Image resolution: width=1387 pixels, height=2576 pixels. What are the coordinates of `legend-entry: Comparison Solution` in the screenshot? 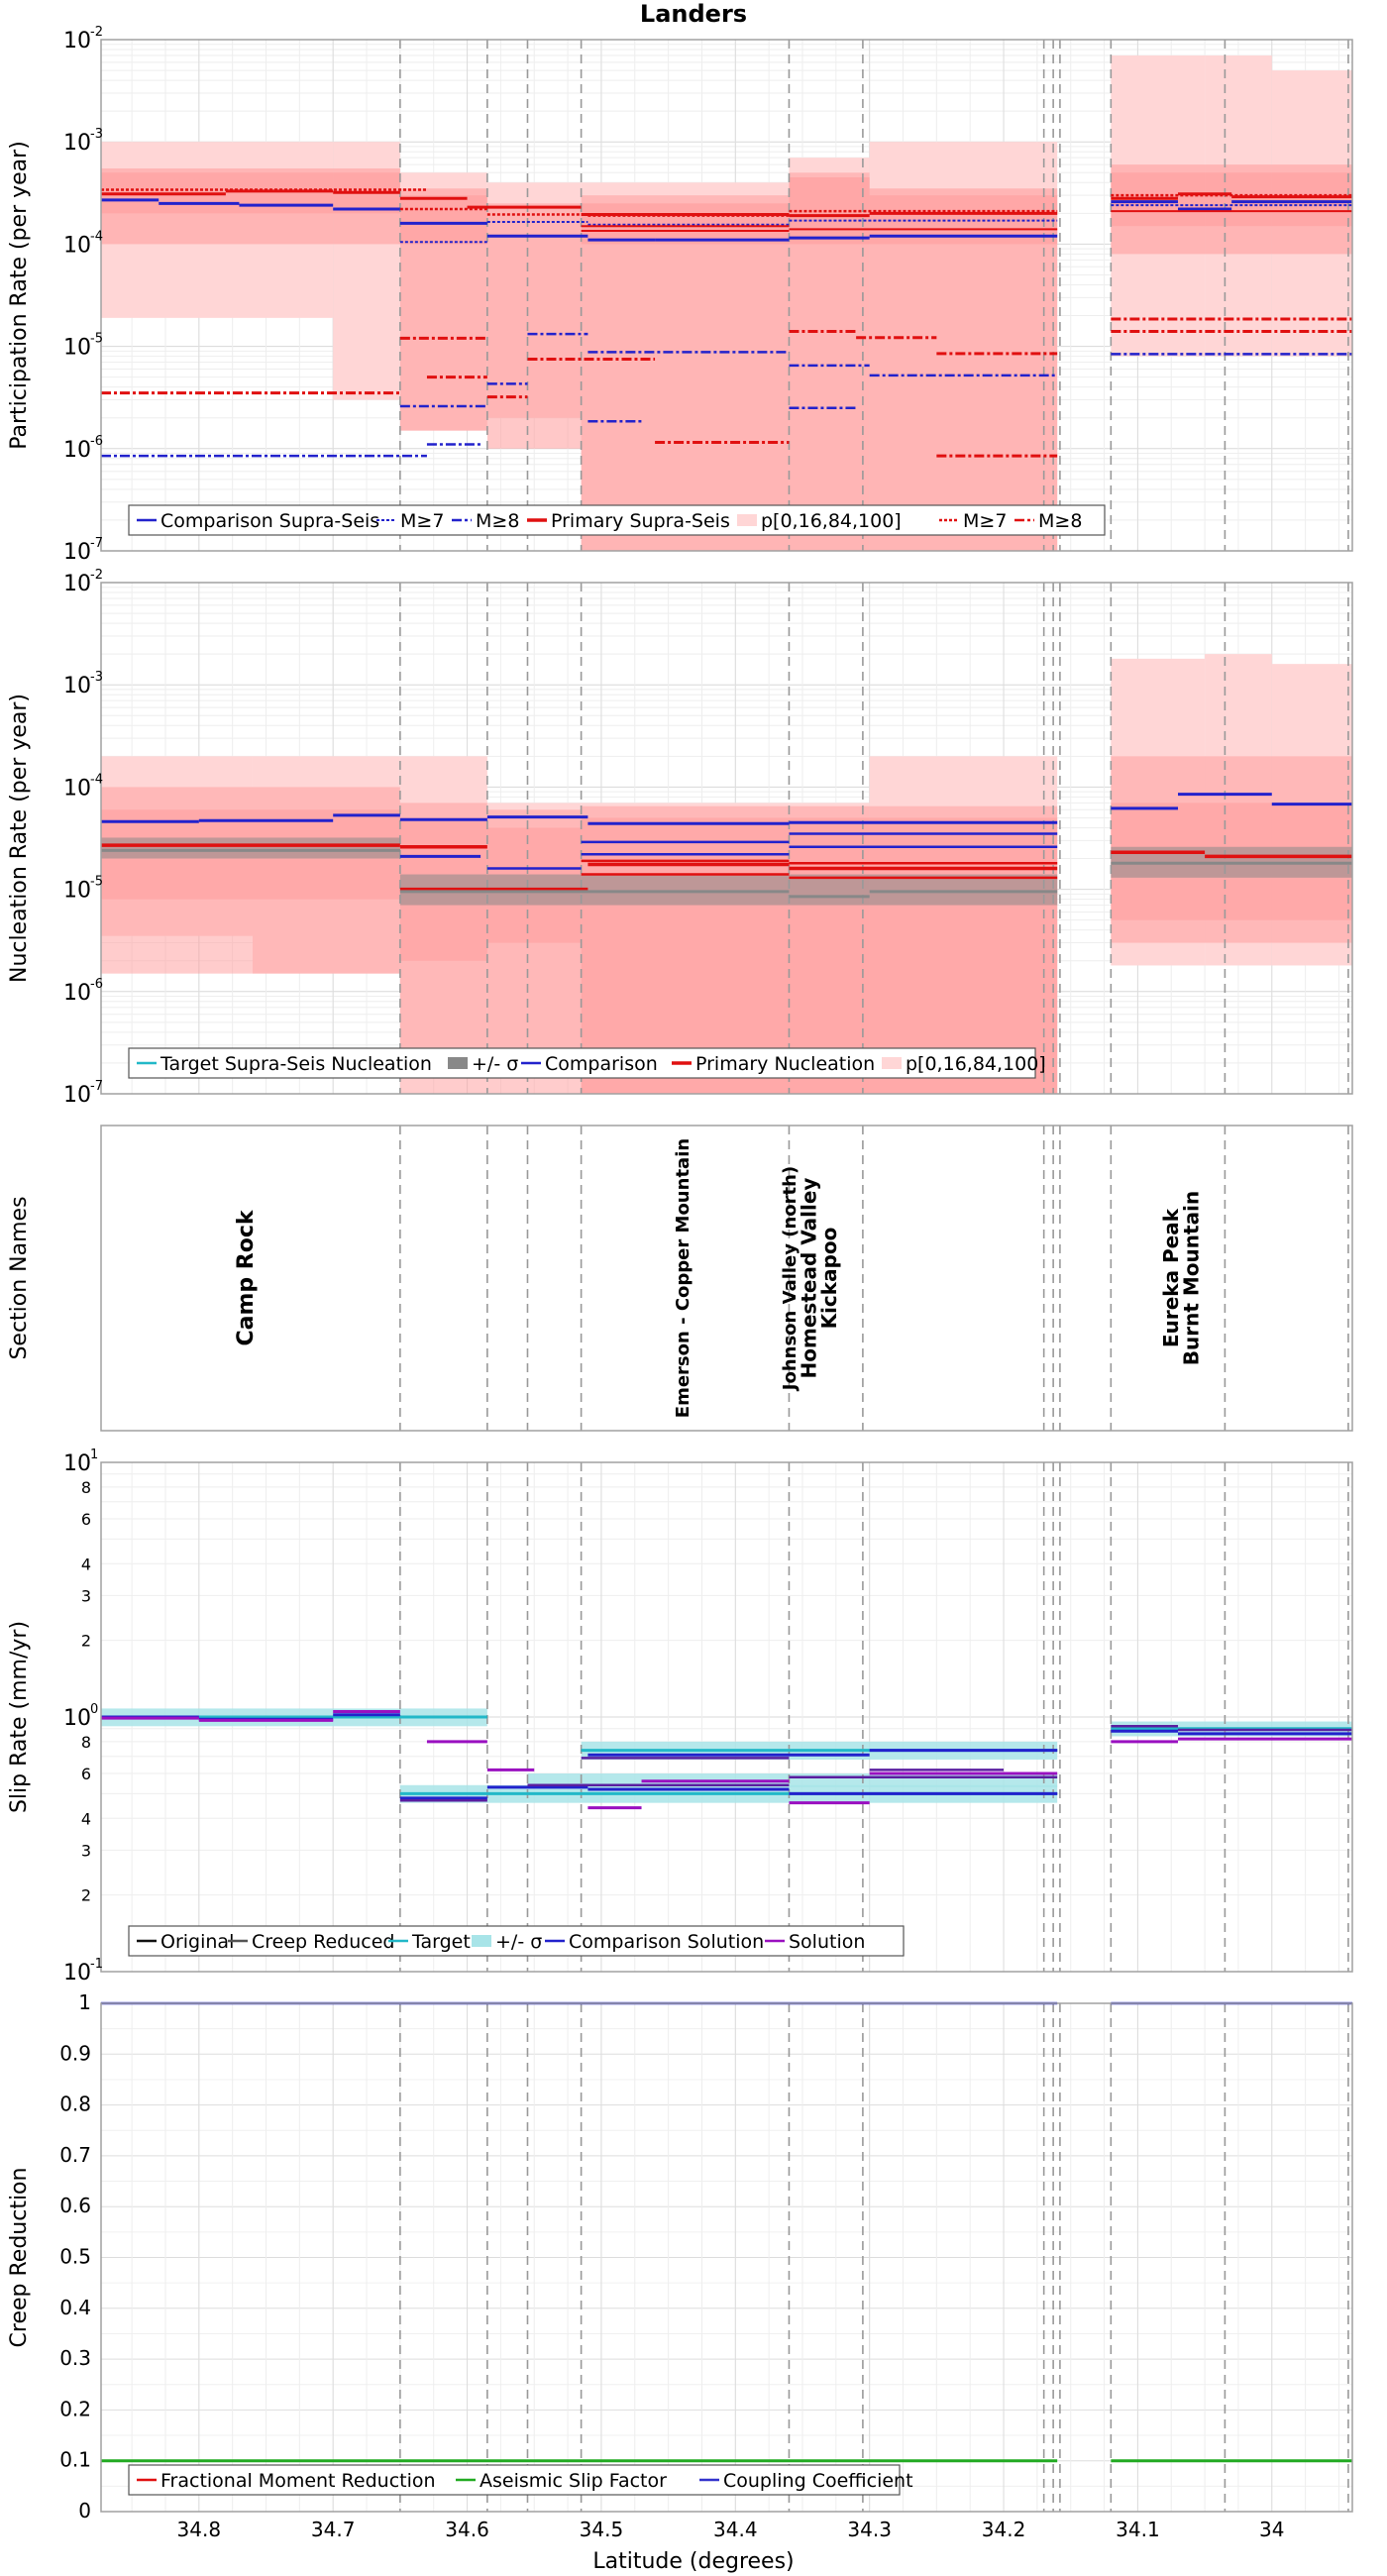 It's located at (666, 1942).